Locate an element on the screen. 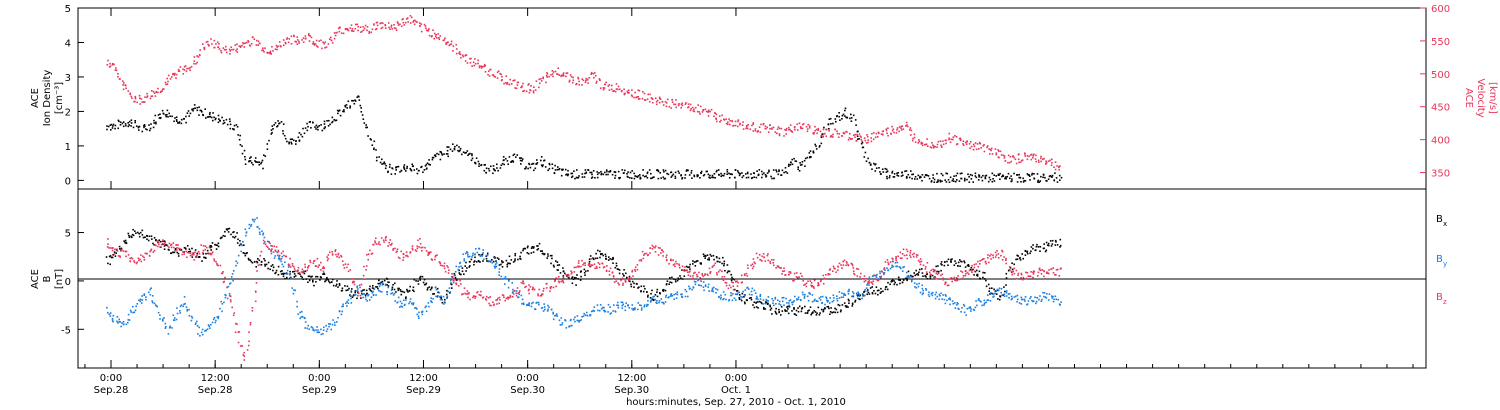 The width and height of the screenshot is (1500, 410). x-tick-time: 0:00 is located at coordinates (111, 378).